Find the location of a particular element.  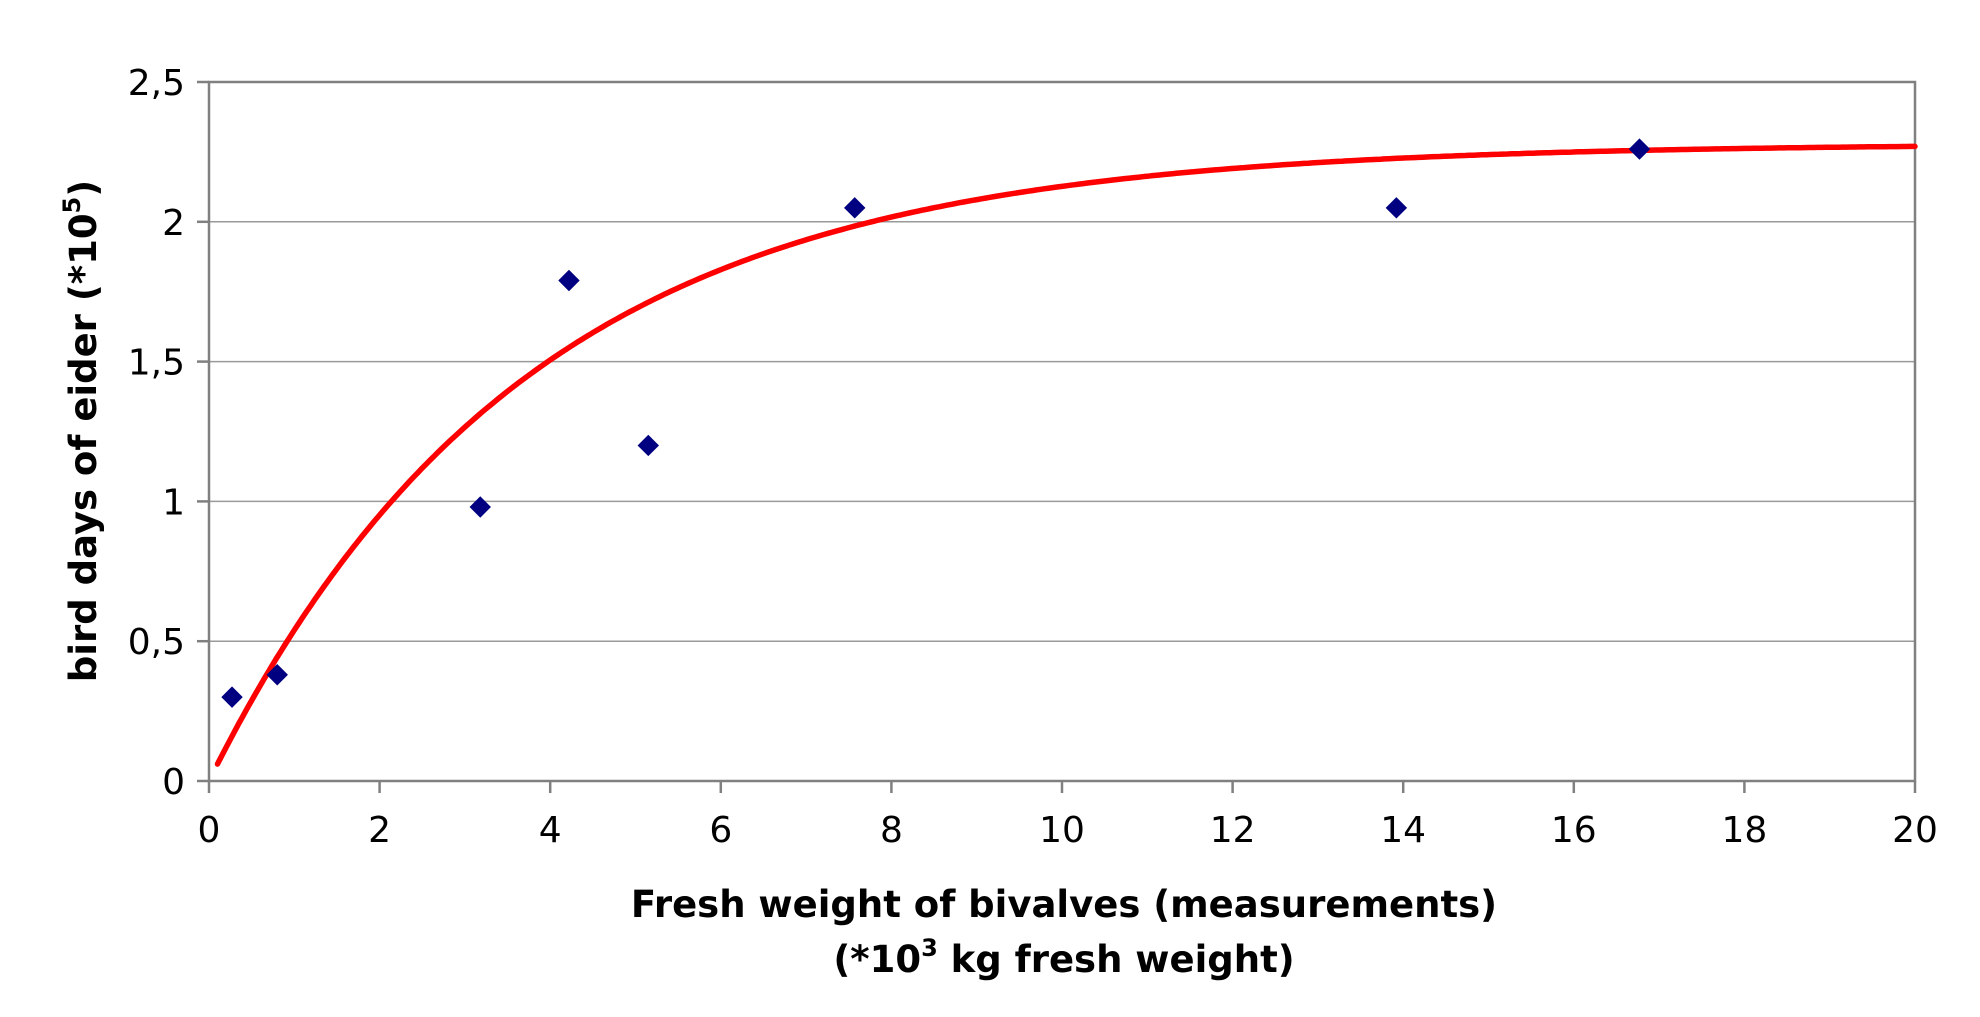

x-axis-title-line2-pre: (*10 is located at coordinates (877, 959).